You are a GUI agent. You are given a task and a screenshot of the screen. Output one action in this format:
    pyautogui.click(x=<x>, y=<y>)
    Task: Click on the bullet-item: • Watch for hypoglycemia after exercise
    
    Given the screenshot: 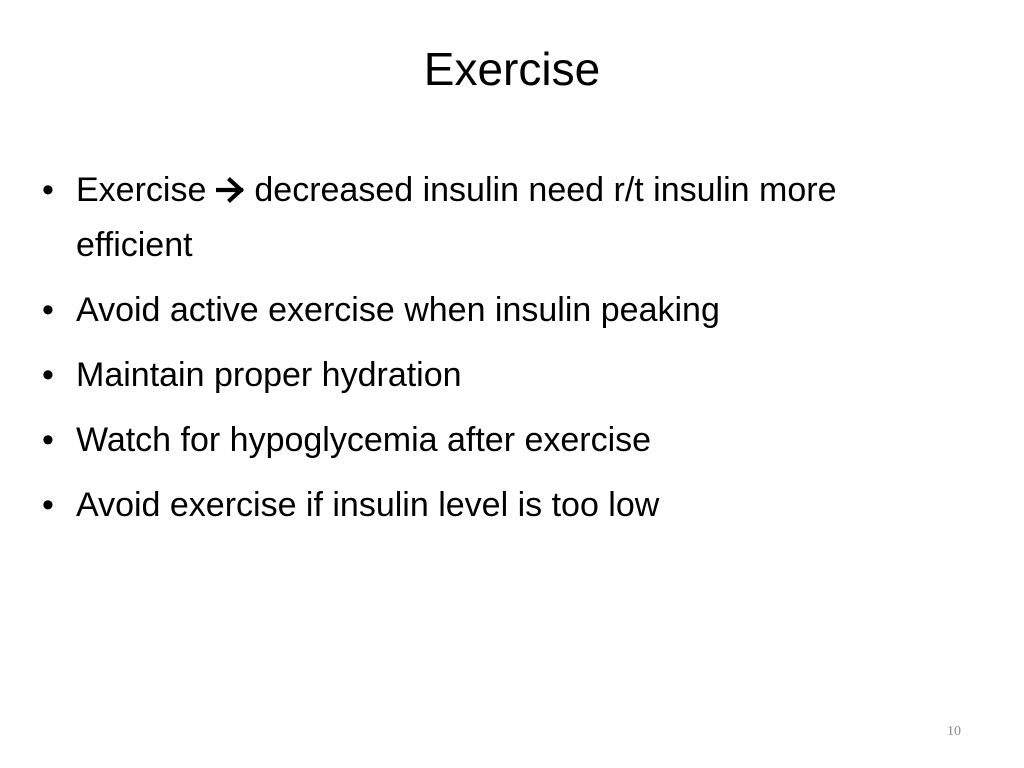 What is the action you would take?
    pyautogui.click(x=488, y=440)
    